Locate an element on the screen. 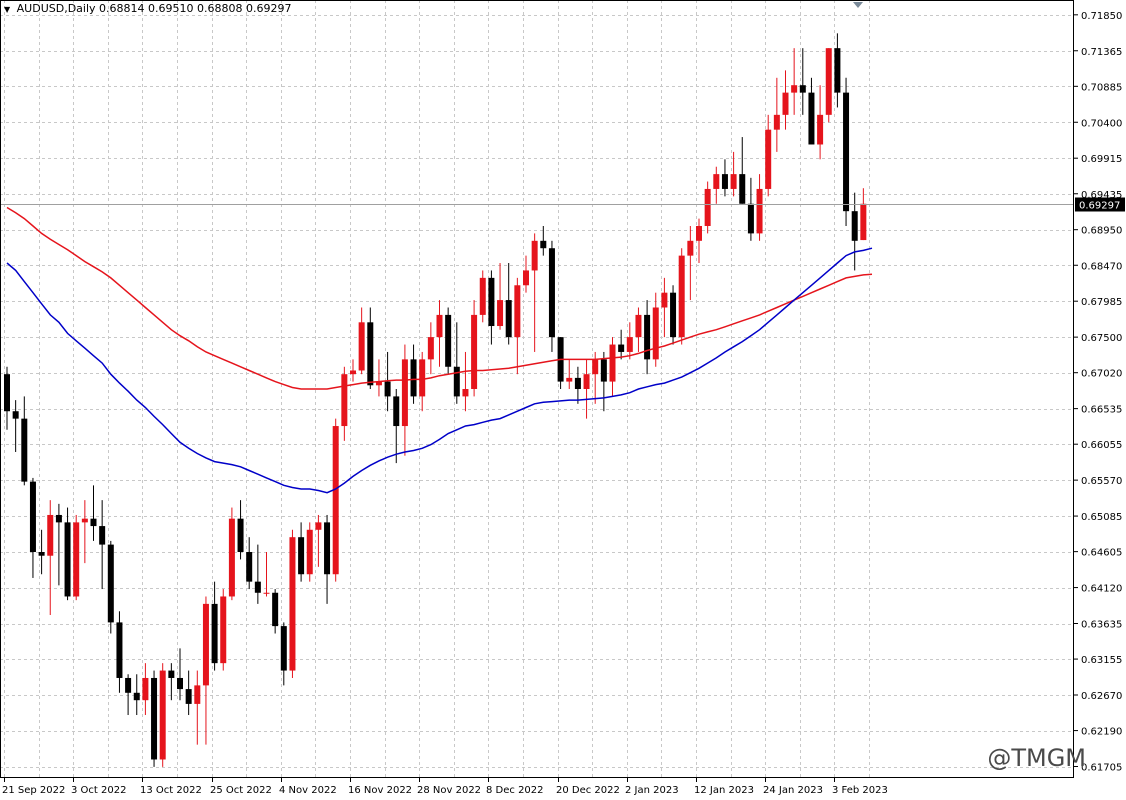 This screenshot has height=800, width=1126. y-tick-label: 0.64605 is located at coordinates (1101, 553).